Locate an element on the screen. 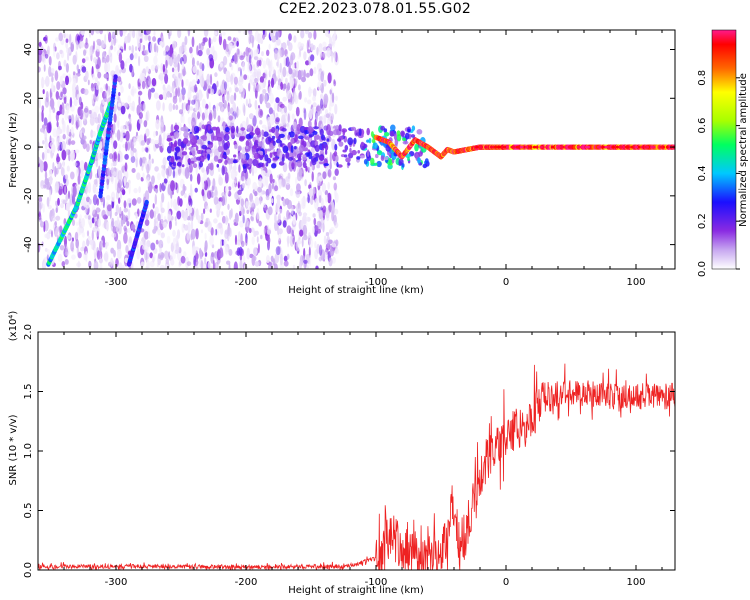  spectrogram-x-axis-label: Height of straight line (km) is located at coordinates (356, 290).